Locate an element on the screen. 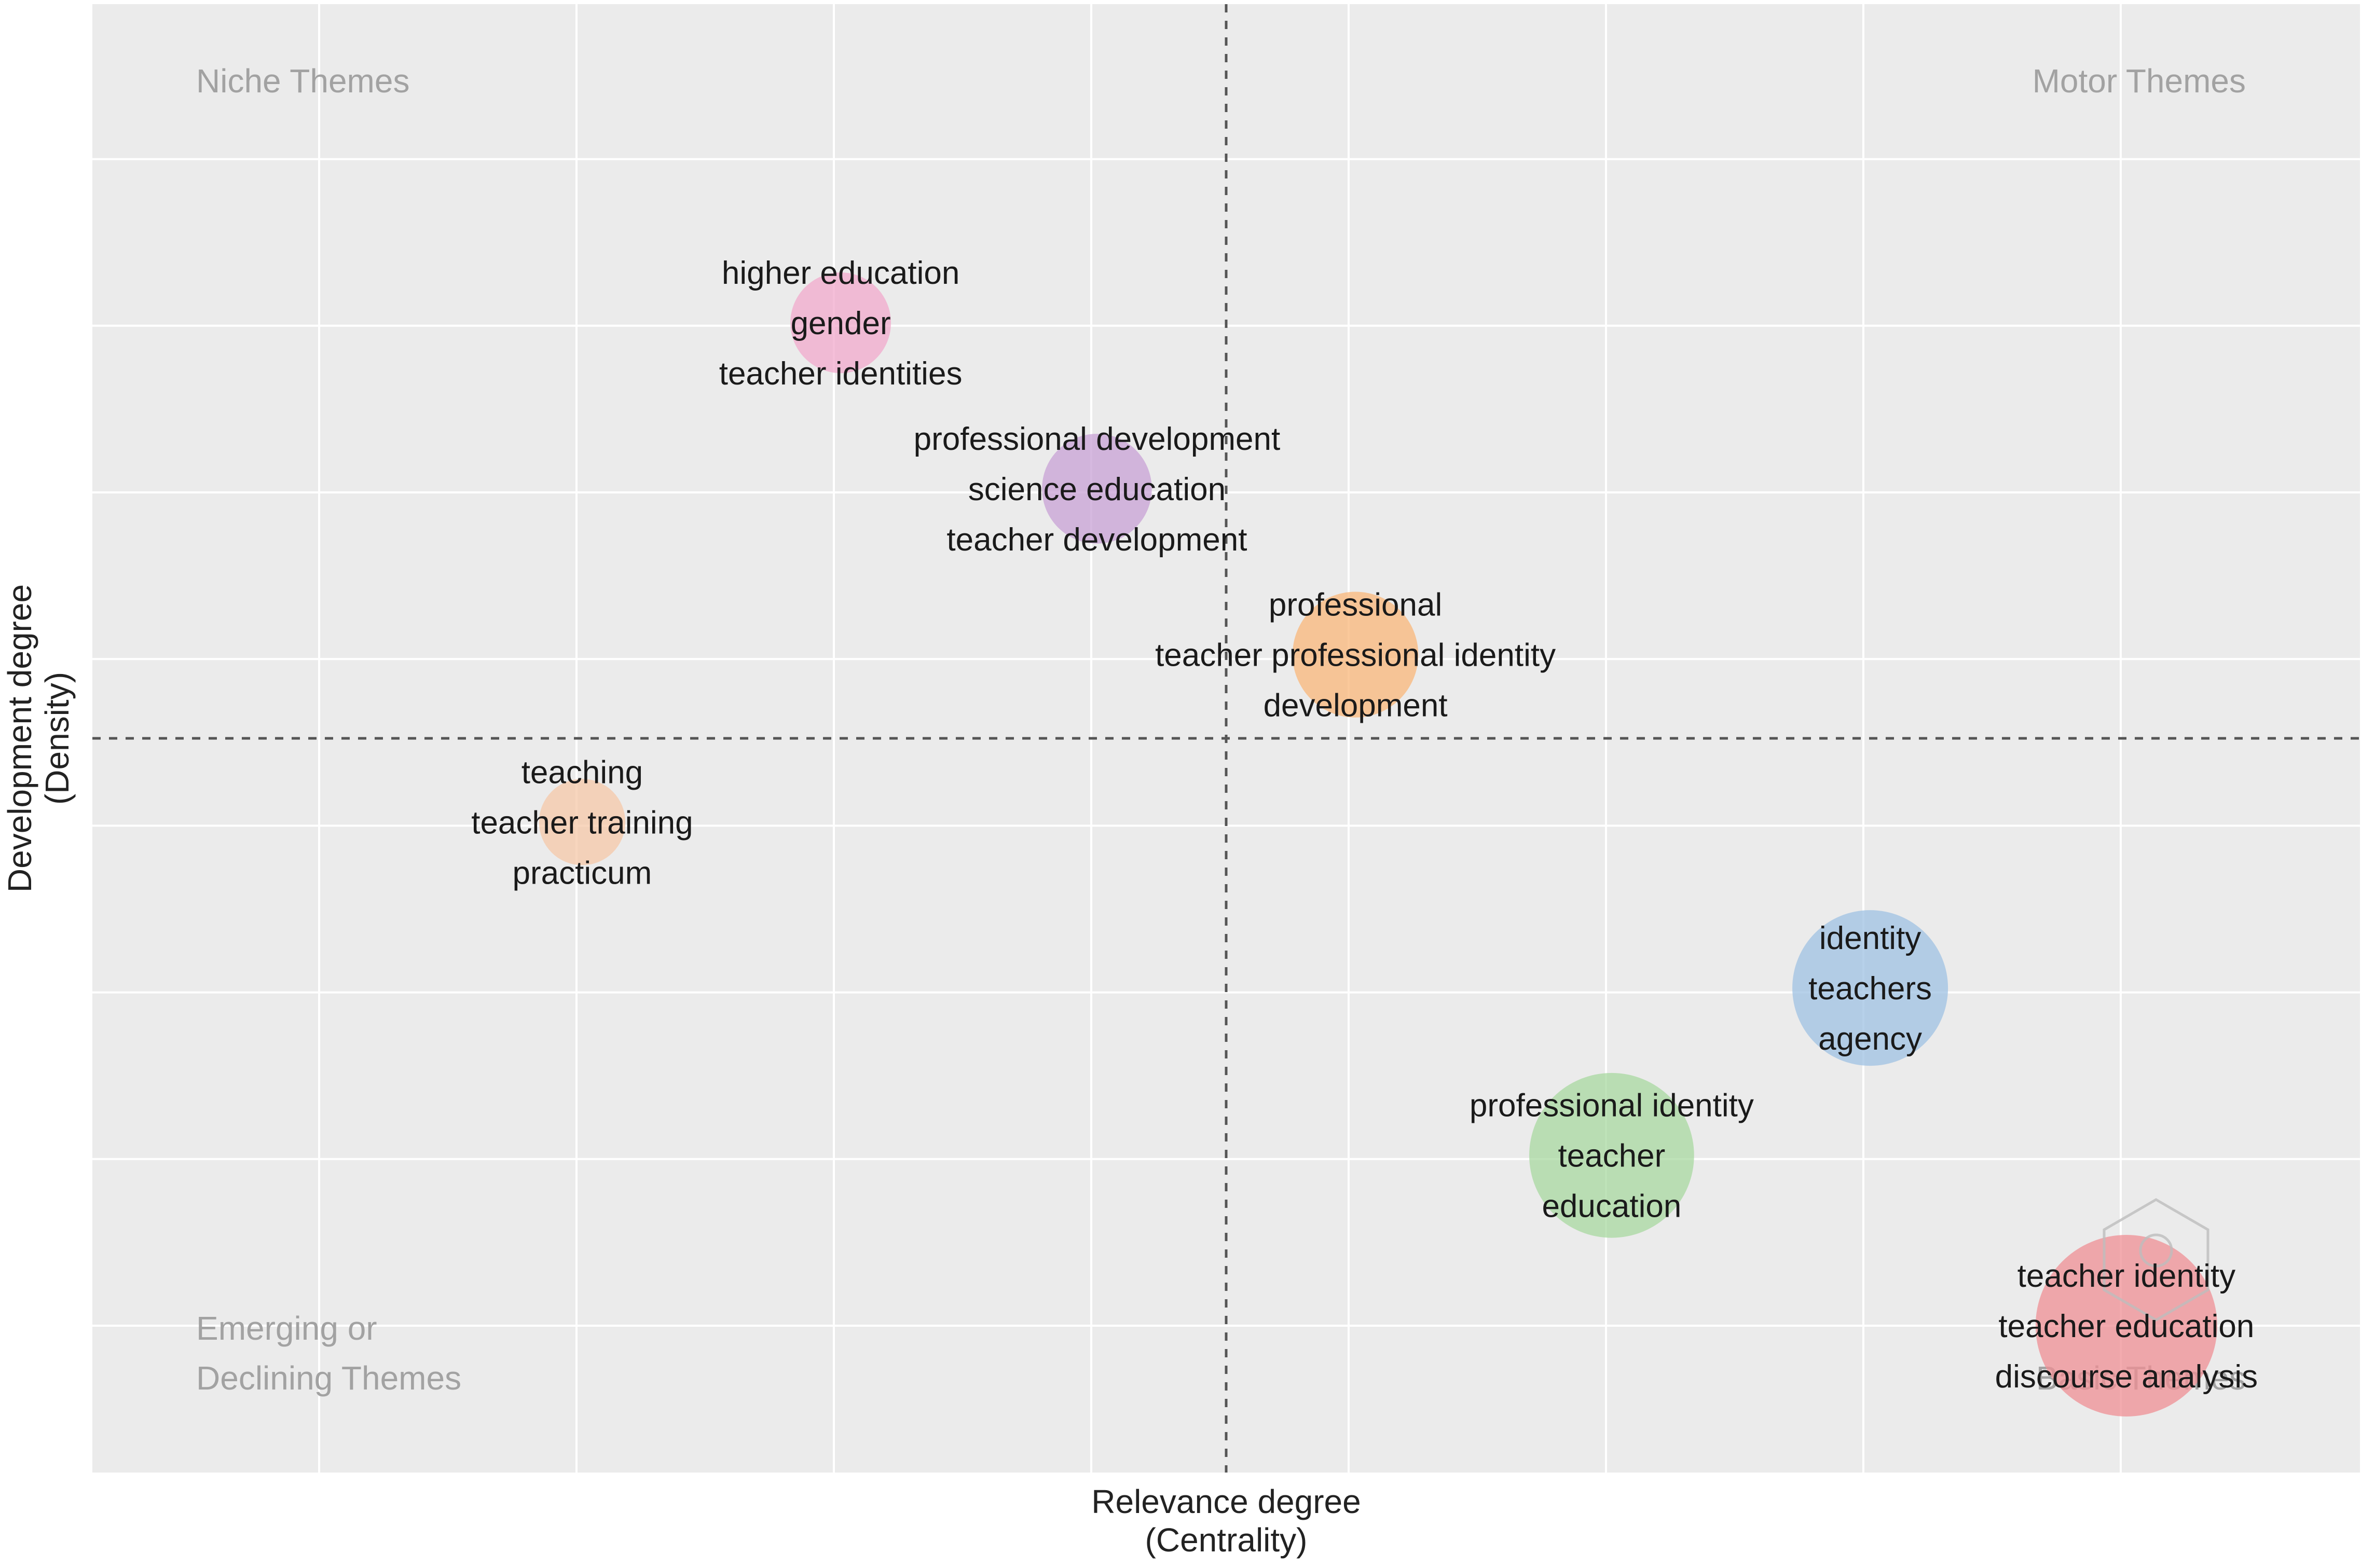 This screenshot has width=2361, height=1568. quadrant-label-bottom-left: Emerging or is located at coordinates (286, 1329).